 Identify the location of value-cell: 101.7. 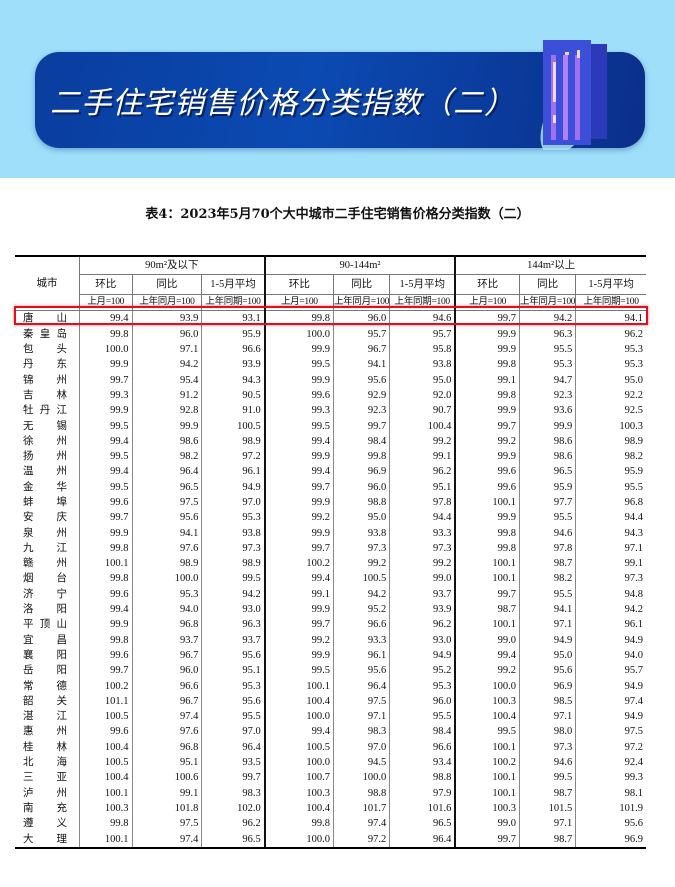
(361, 808).